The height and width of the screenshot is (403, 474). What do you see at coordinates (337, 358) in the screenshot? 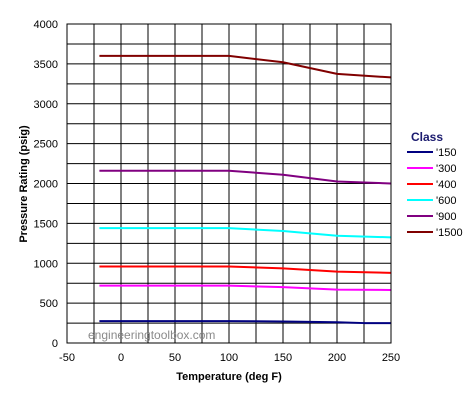
I see `x-tick-label: 200` at bounding box center [337, 358].